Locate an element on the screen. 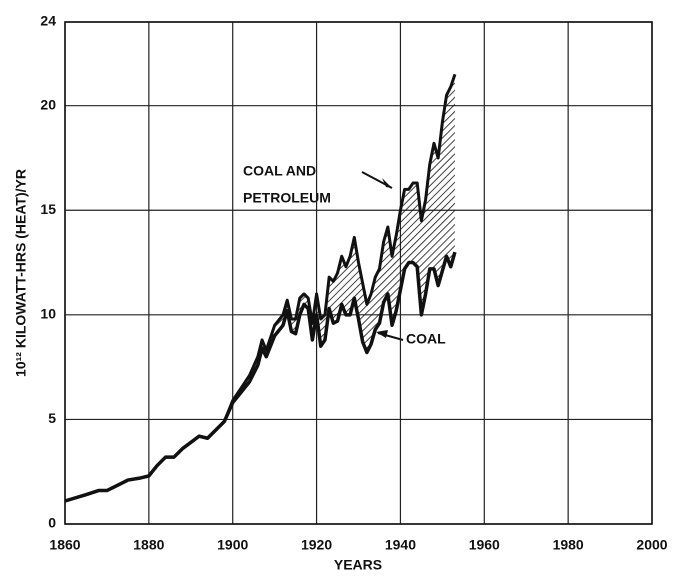 Image resolution: width=679 pixels, height=576 pixels. y-tick-label: 0 is located at coordinates (52, 523).